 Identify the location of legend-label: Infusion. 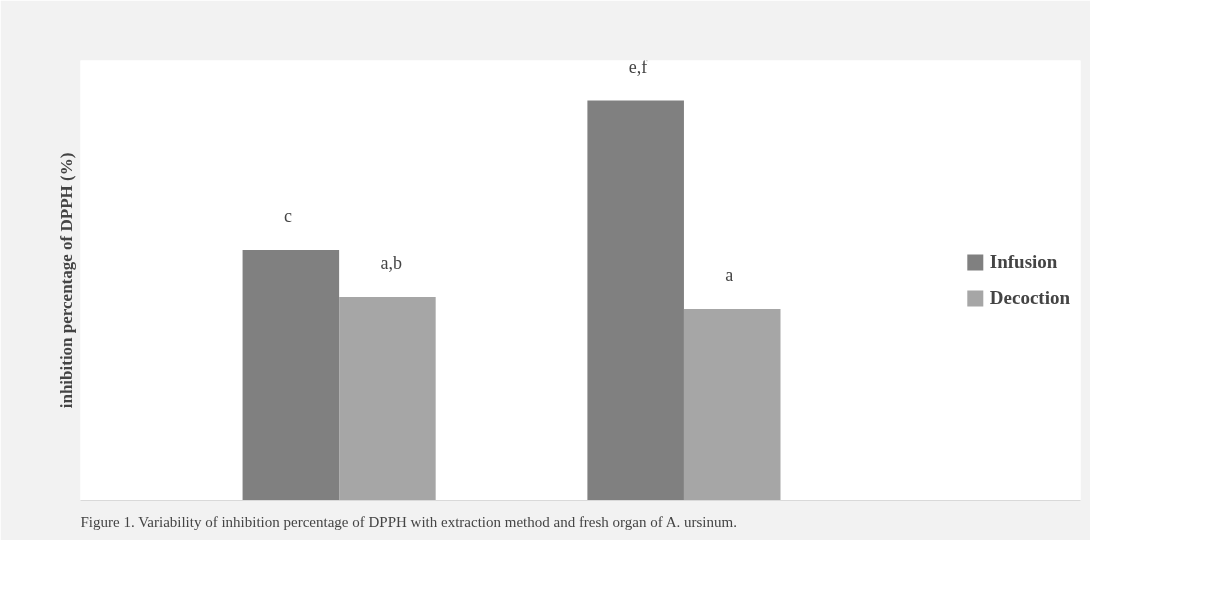
(1023, 262).